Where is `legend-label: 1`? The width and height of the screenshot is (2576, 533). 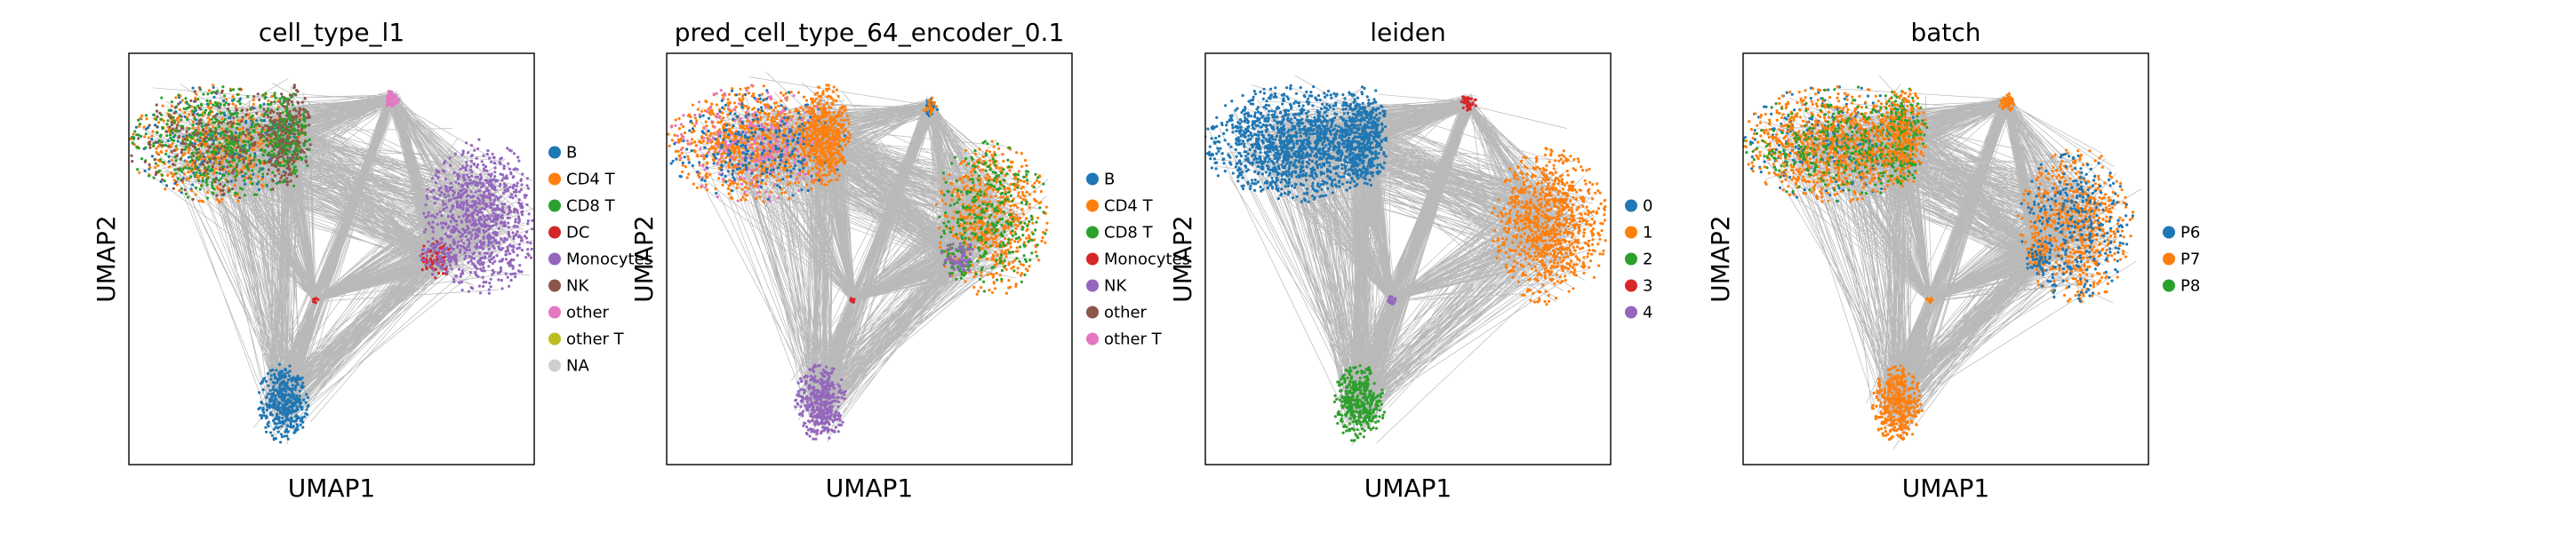 legend-label: 1 is located at coordinates (1647, 233).